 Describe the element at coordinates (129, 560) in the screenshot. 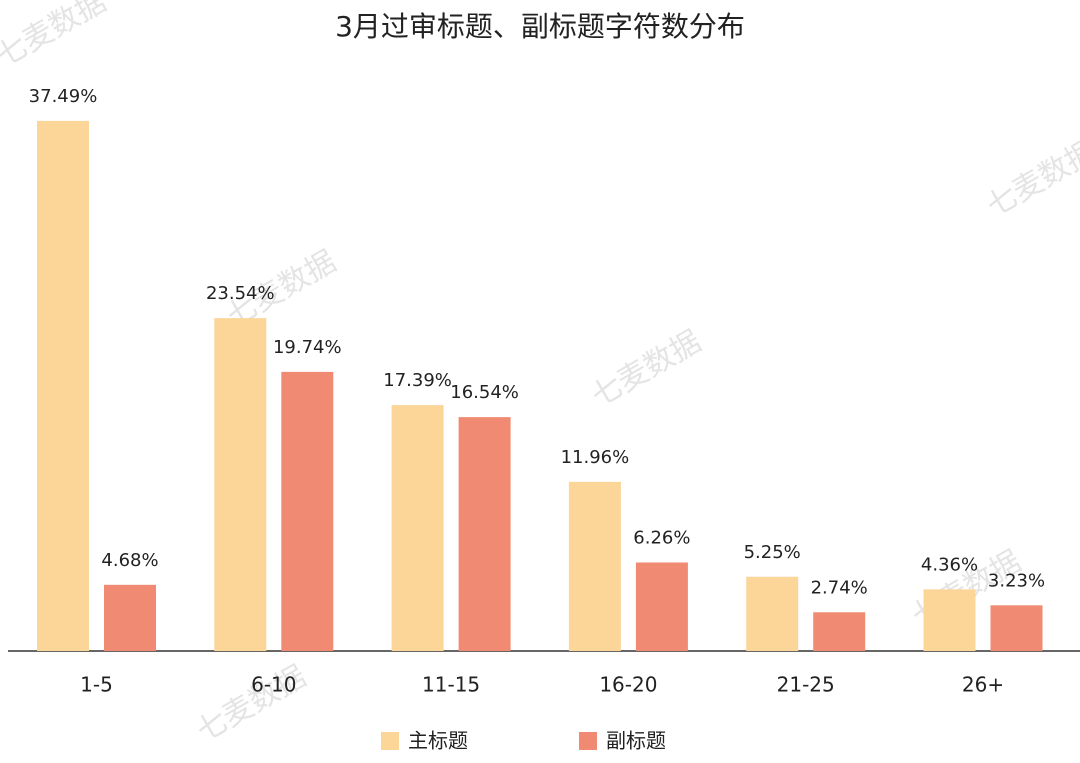

I see `value-label: 4.68%` at that location.